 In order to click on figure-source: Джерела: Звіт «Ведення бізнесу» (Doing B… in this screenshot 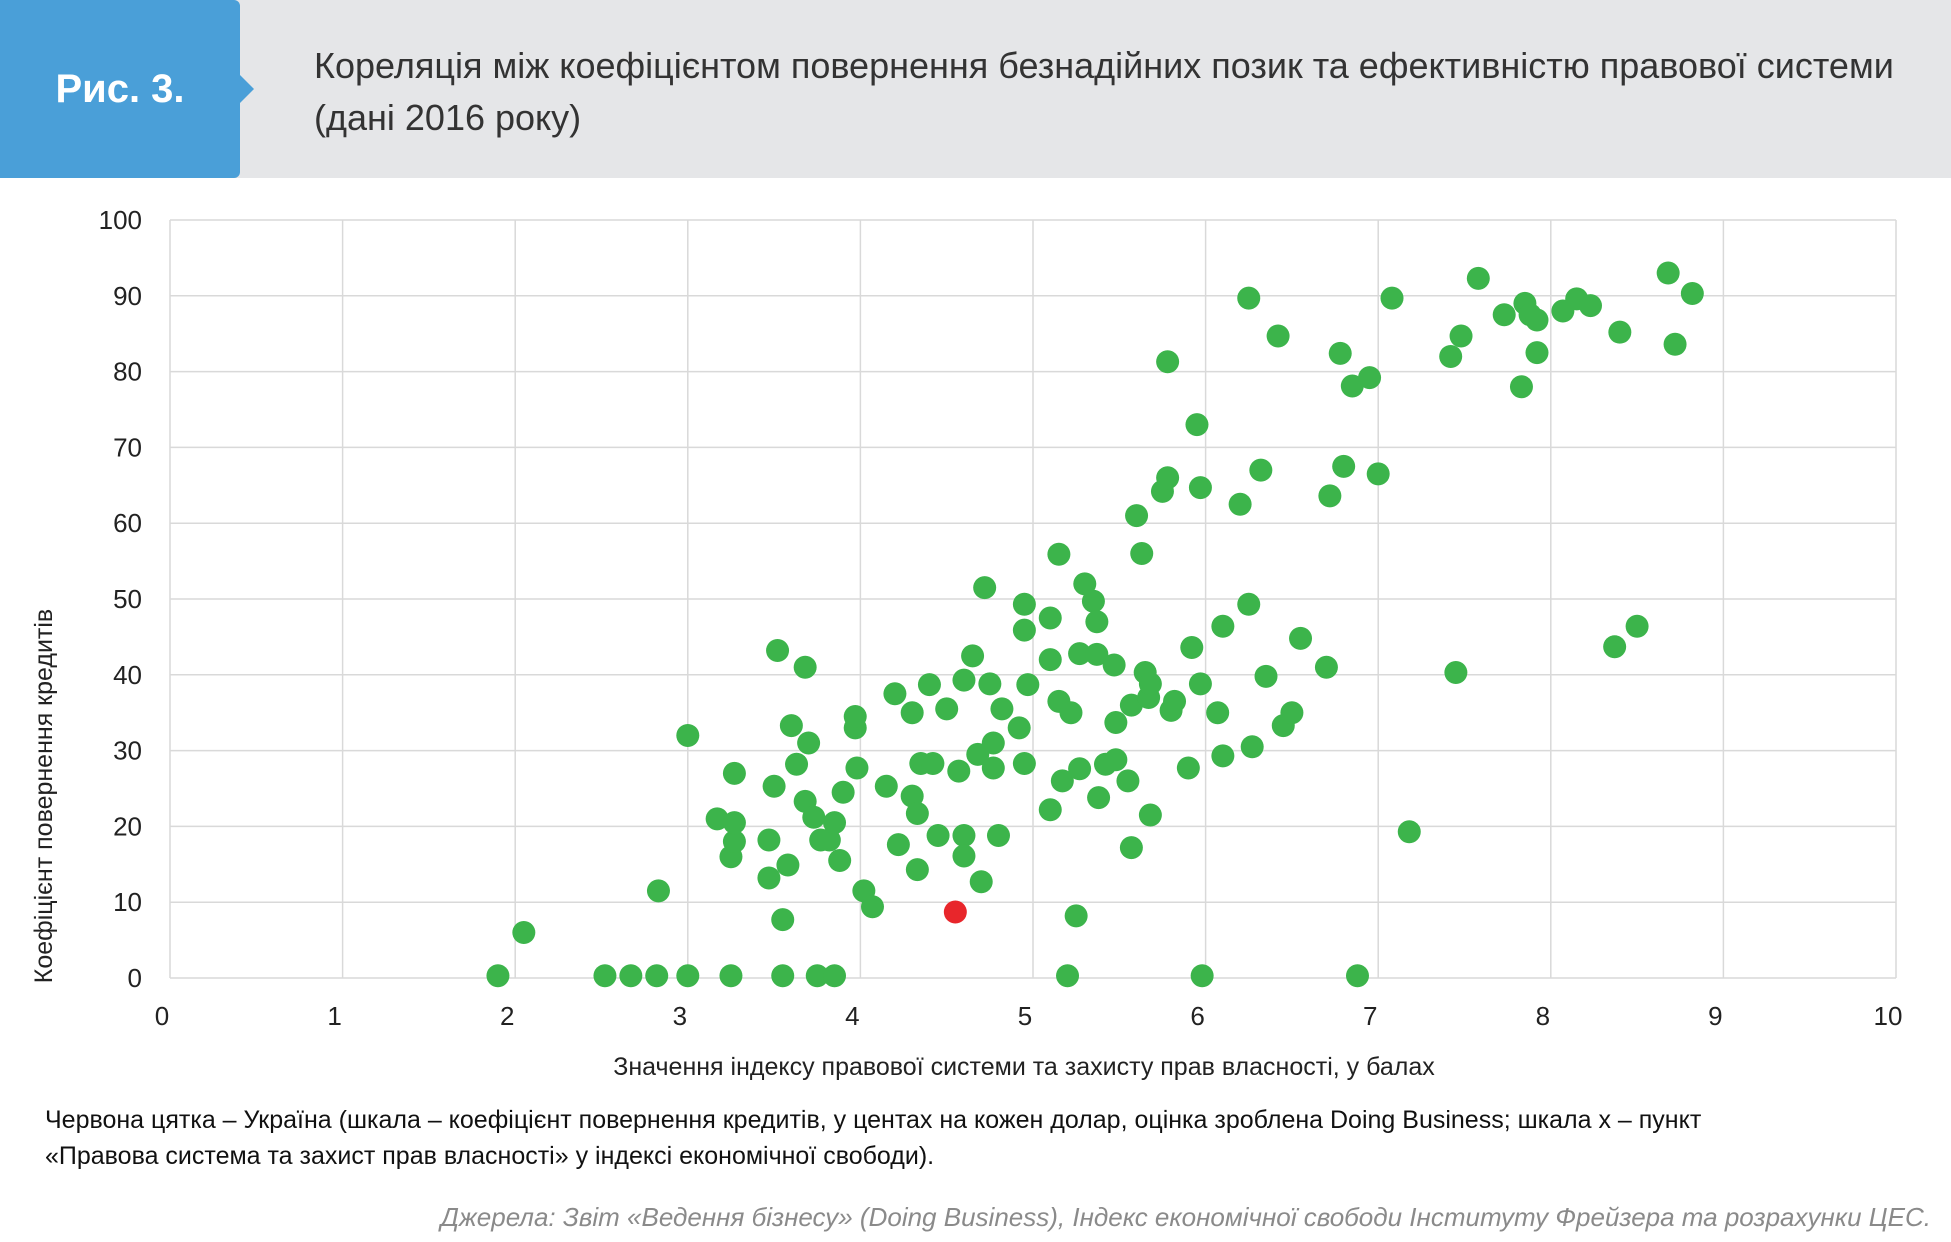, I will do `click(1185, 1217)`.